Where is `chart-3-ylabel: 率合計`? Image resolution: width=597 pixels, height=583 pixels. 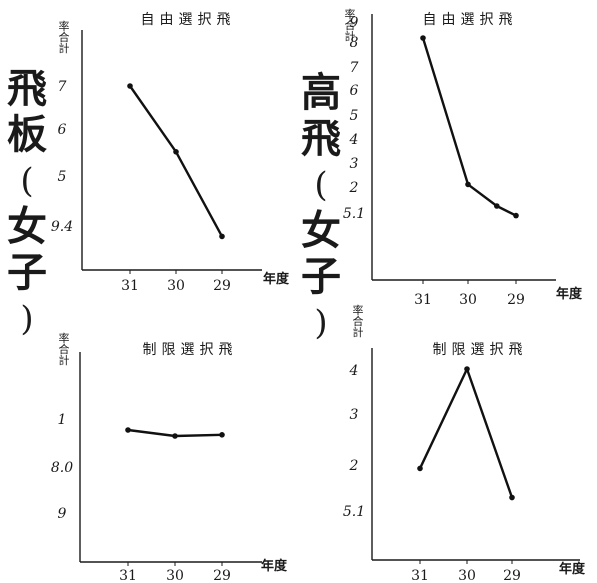 chart-3-ylabel: 率合計 is located at coordinates (358, 321).